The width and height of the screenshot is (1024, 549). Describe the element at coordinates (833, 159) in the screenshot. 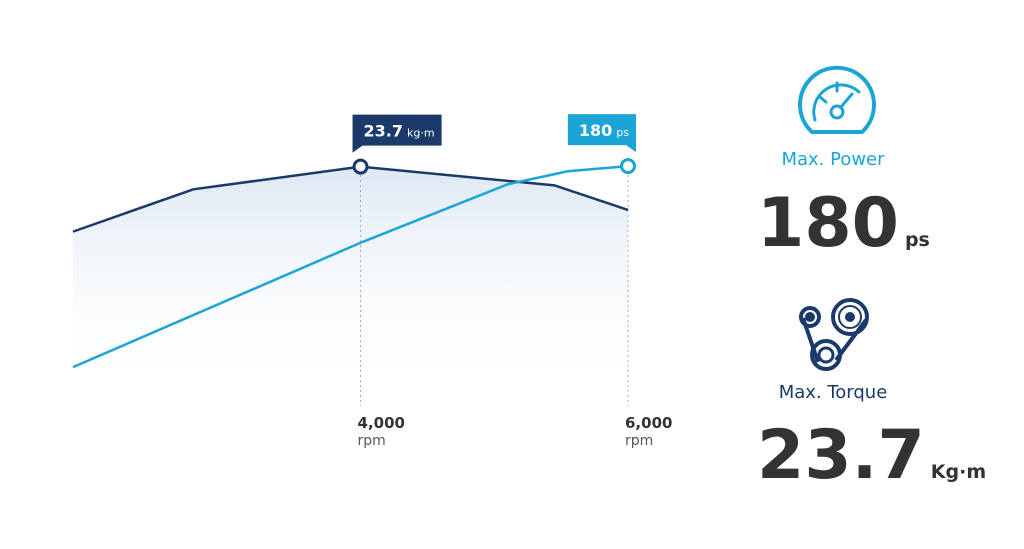

I see `stat-label: Max. Power` at that location.